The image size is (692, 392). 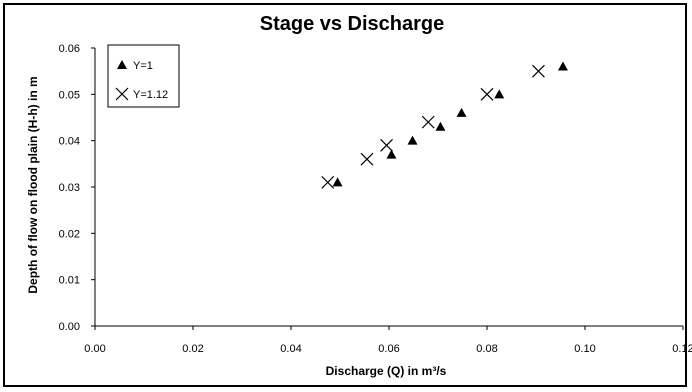 I want to click on y-tick-label: 0.04, so click(x=69, y=142).